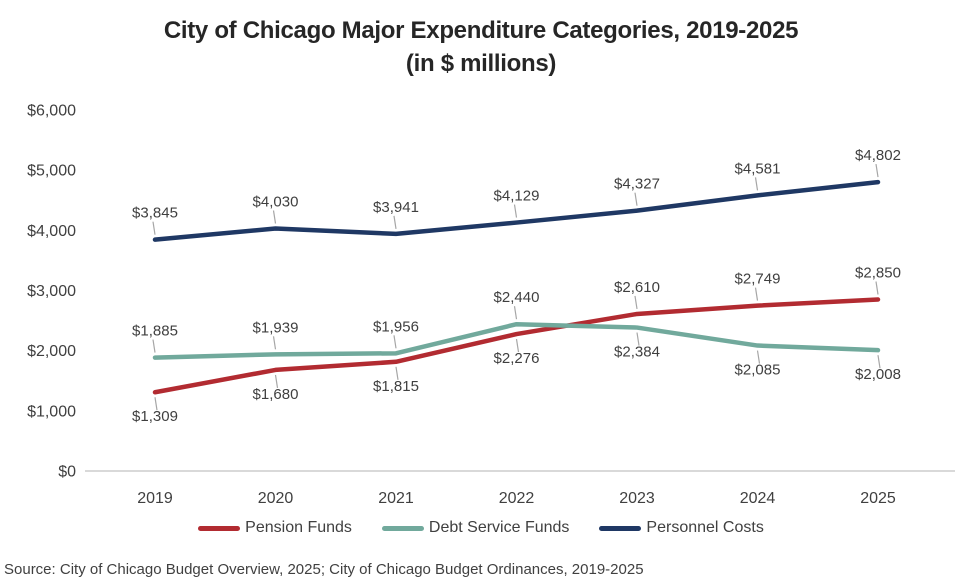 This screenshot has height=586, width=962. I want to click on data-label-personnel-costs: $3,941, so click(396, 207).